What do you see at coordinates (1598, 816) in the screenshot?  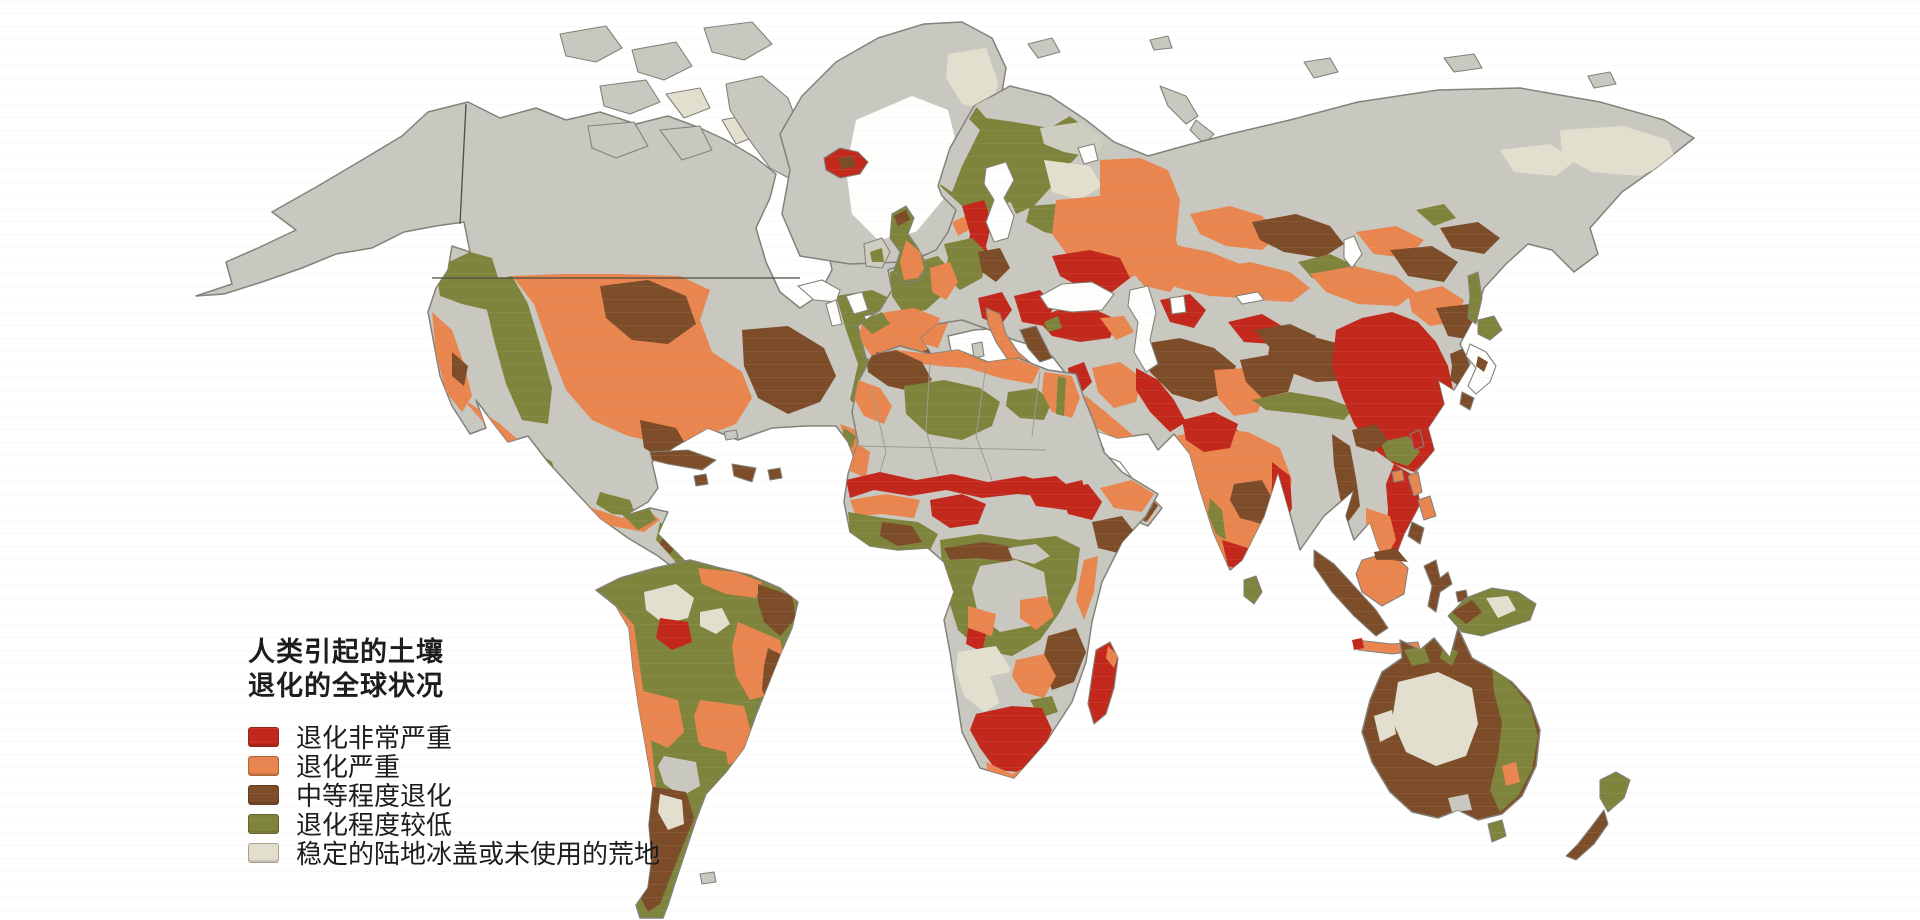 I see `new-zealand` at bounding box center [1598, 816].